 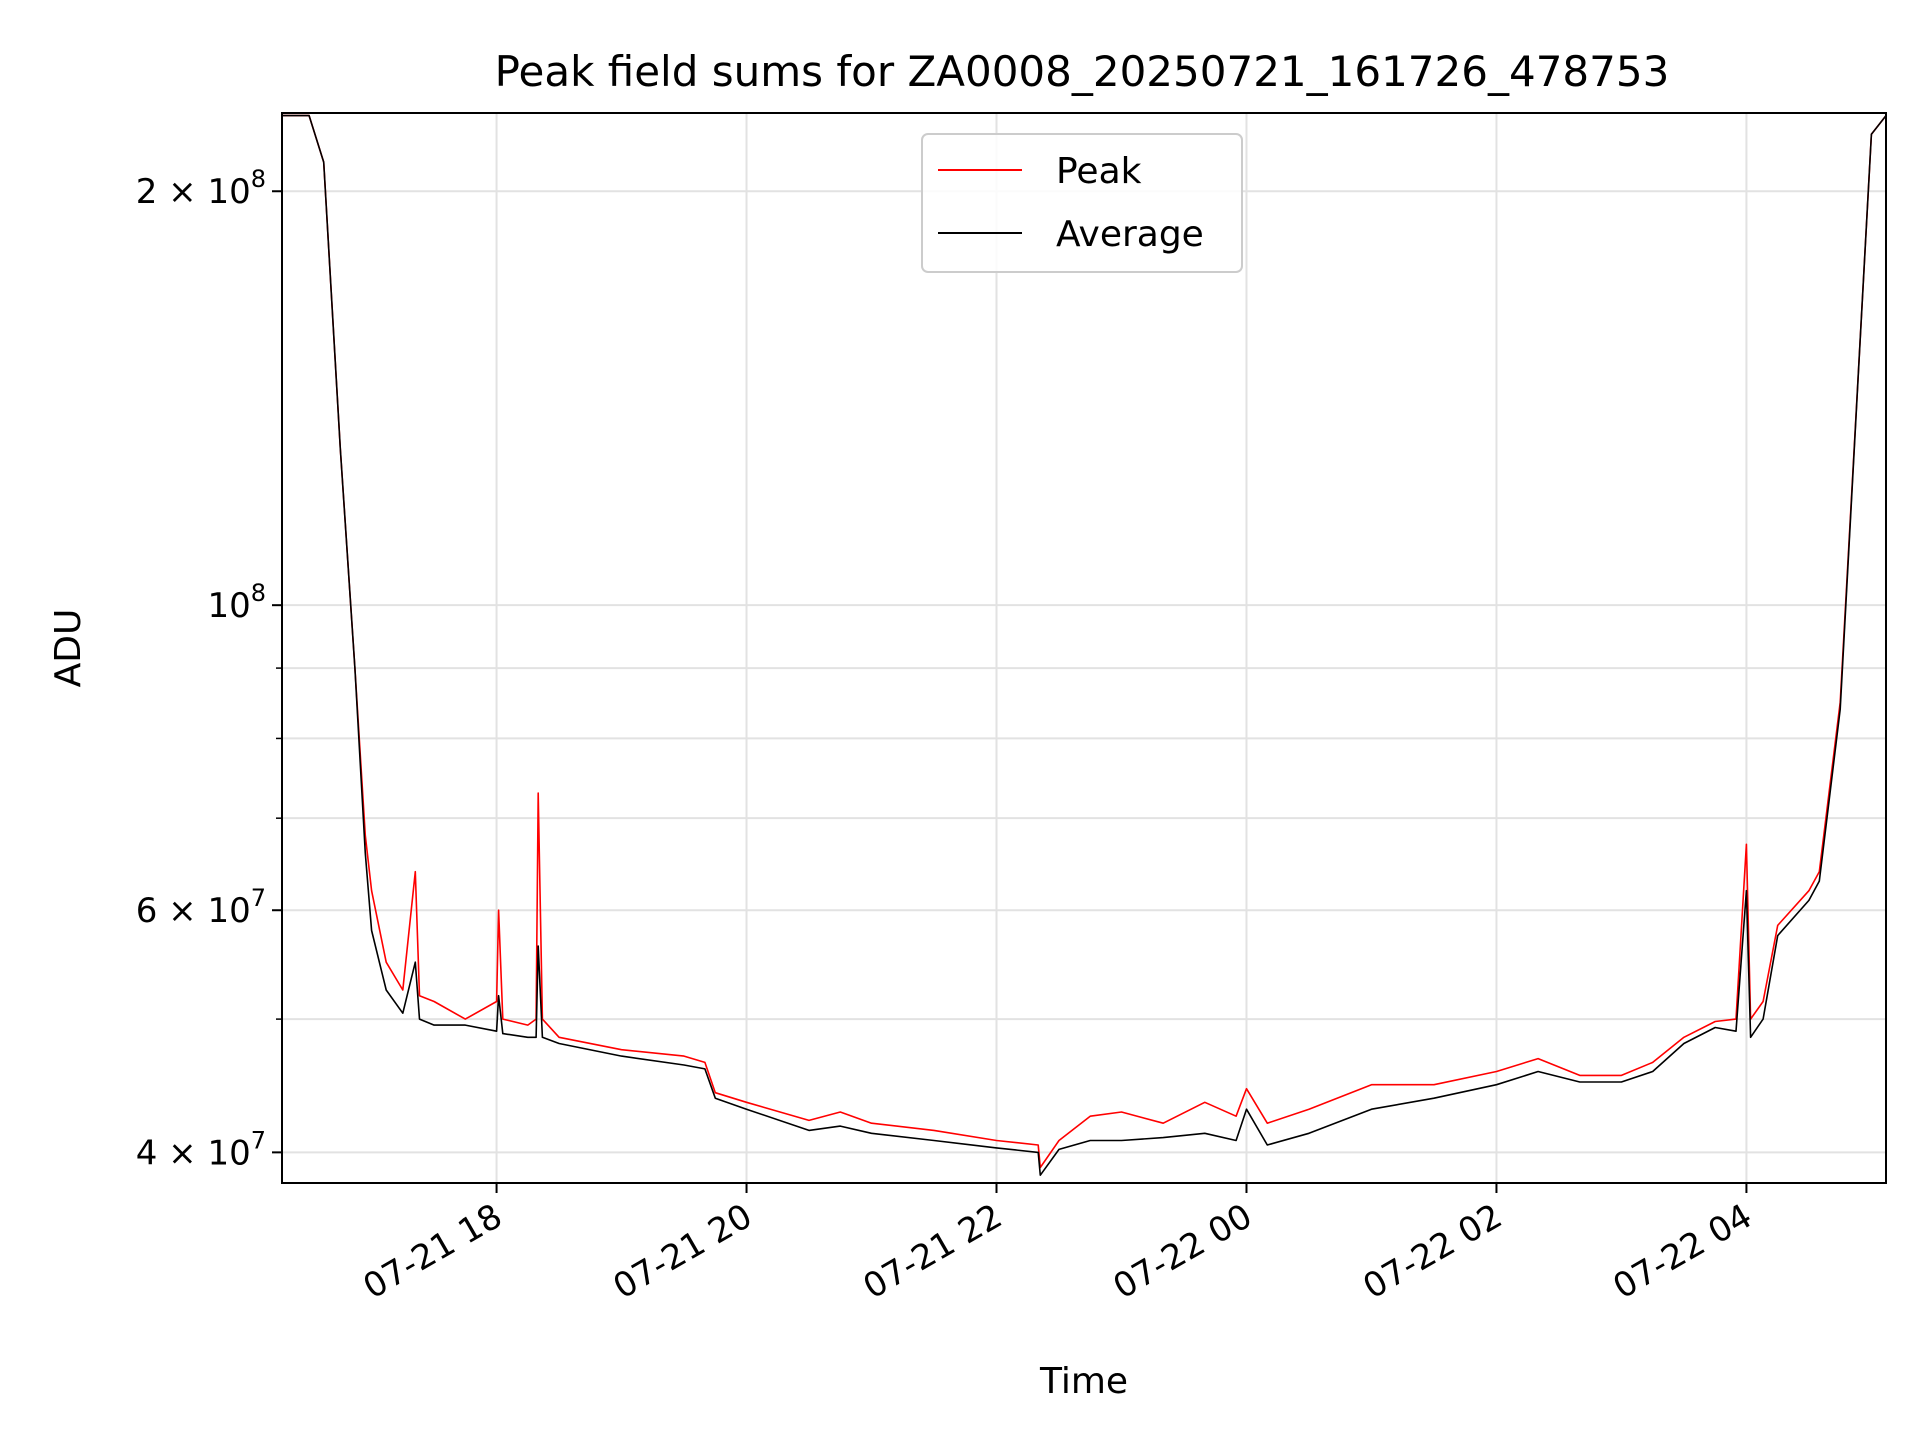 I want to click on y-tick-label: 2 × 108, so click(x=201, y=188).